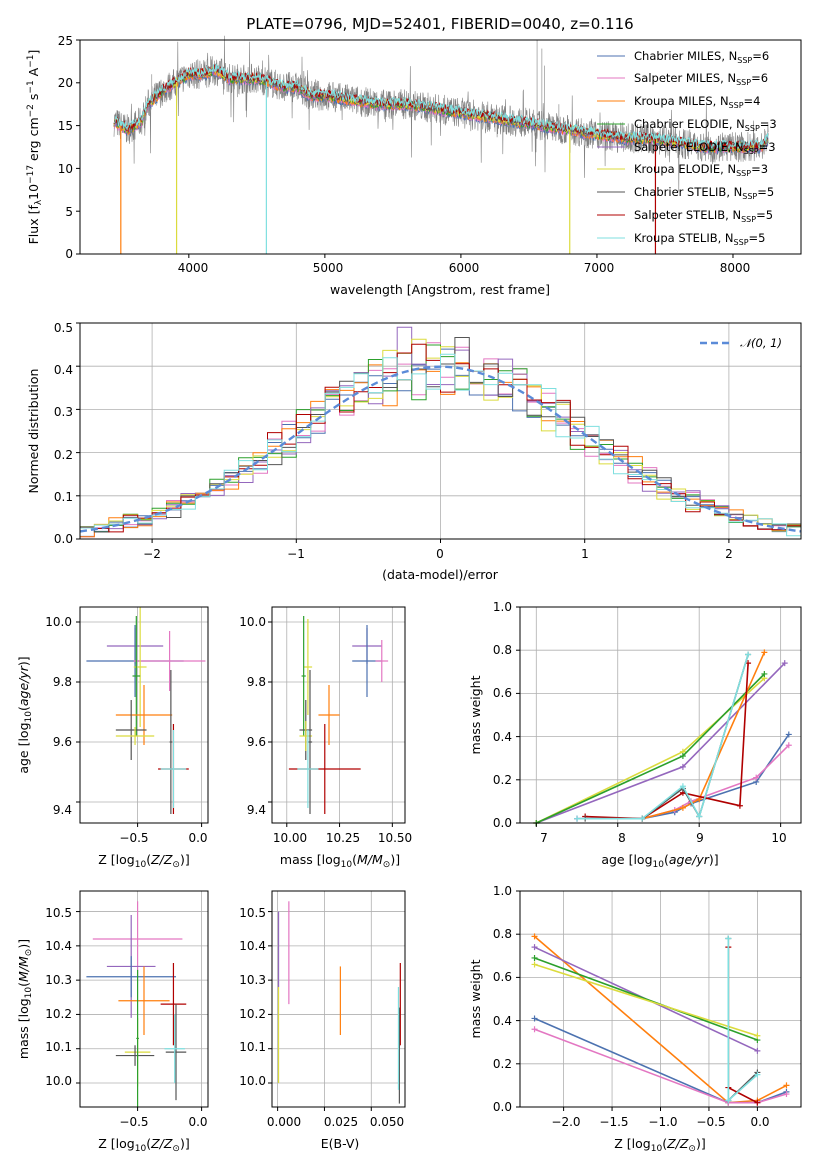 This screenshot has height=1170, width=819. I want to click on me-y-tick-103: 10.3, so click(252, 980).